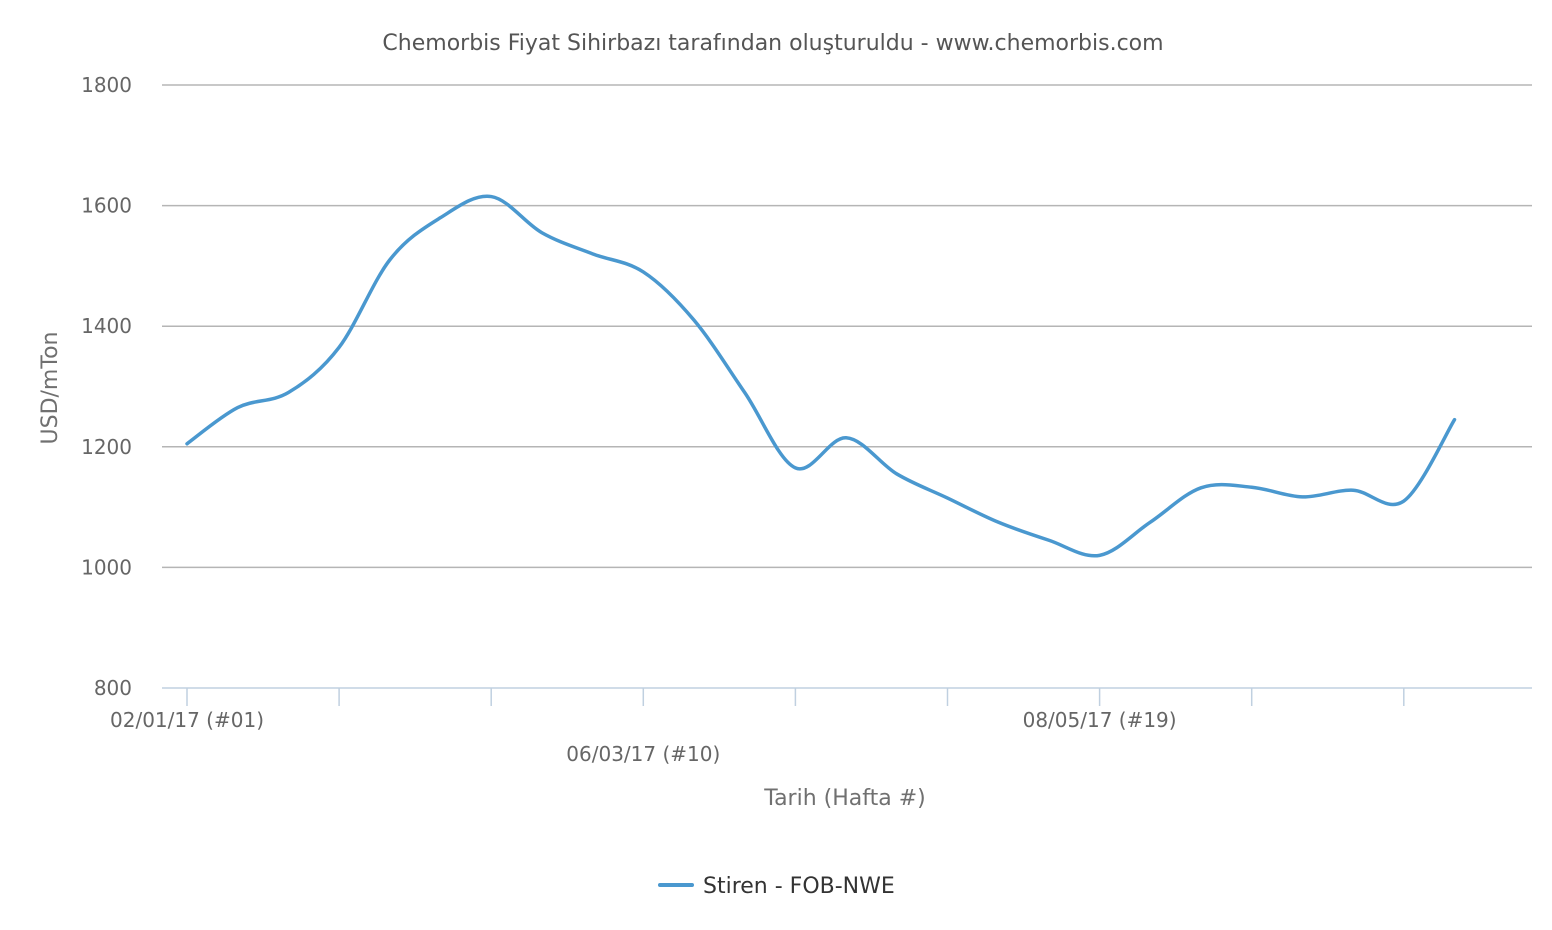 This screenshot has height=930, width=1552. Describe the element at coordinates (1100, 720) in the screenshot. I see `x-tick-label: 08/05/17 (#19)` at that location.